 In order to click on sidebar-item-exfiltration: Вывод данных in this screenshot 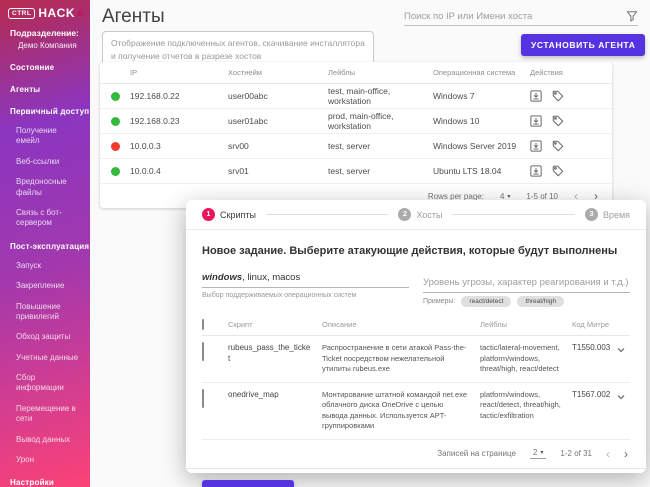, I will do `click(43, 439)`.